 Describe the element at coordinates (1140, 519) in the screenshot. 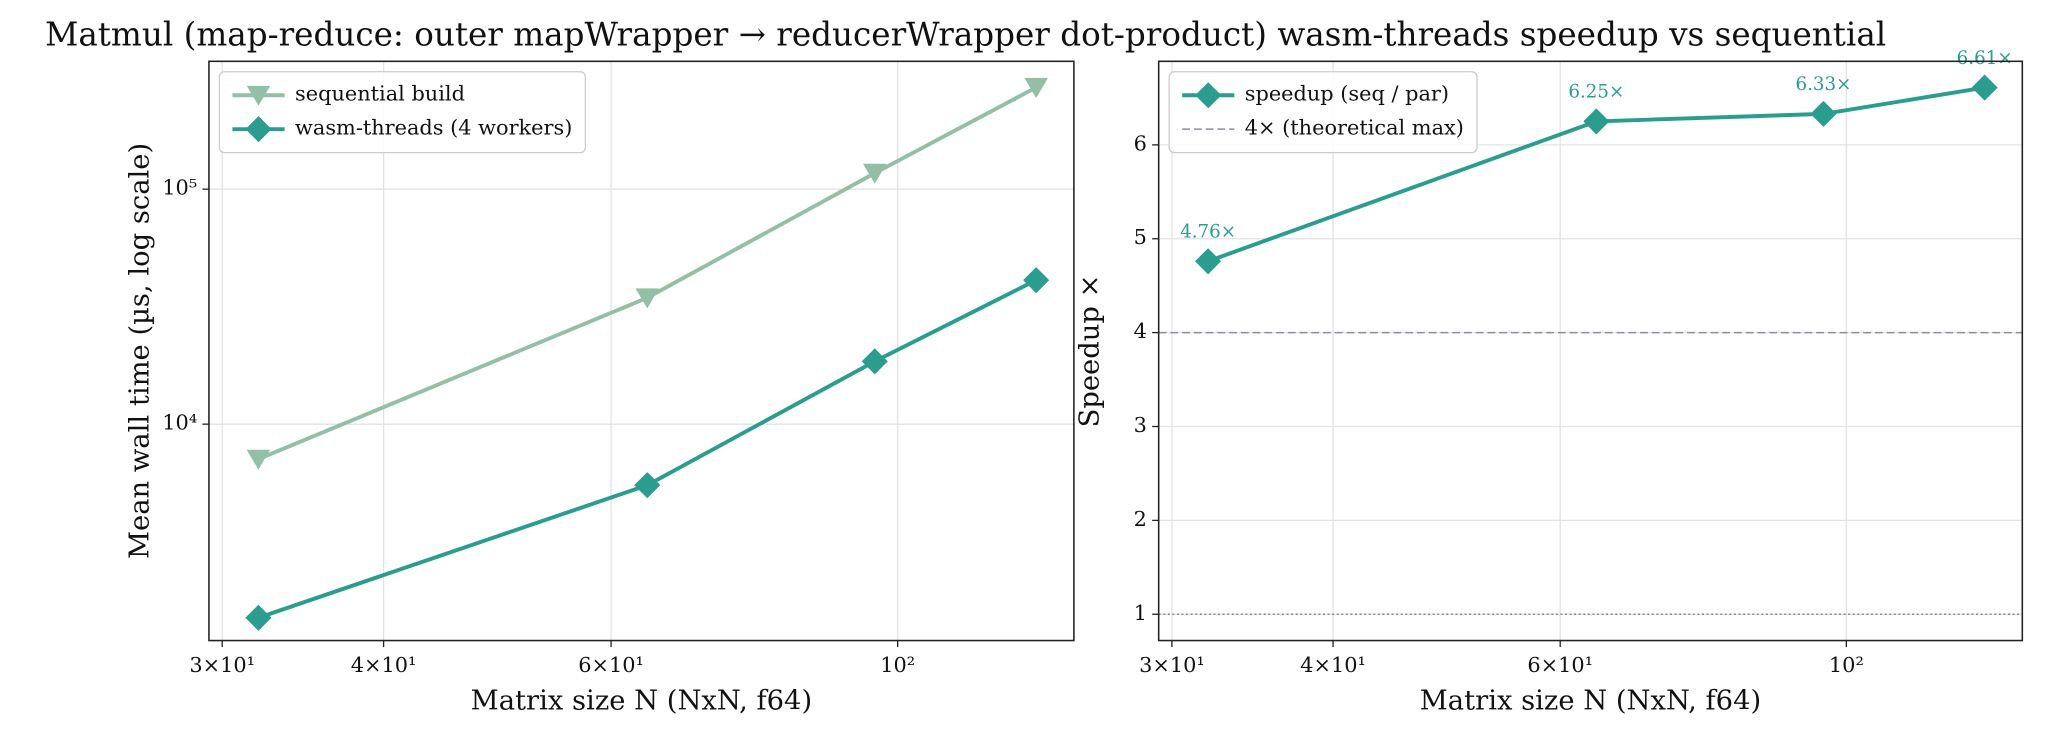

I see `y-tick-label: 2` at that location.